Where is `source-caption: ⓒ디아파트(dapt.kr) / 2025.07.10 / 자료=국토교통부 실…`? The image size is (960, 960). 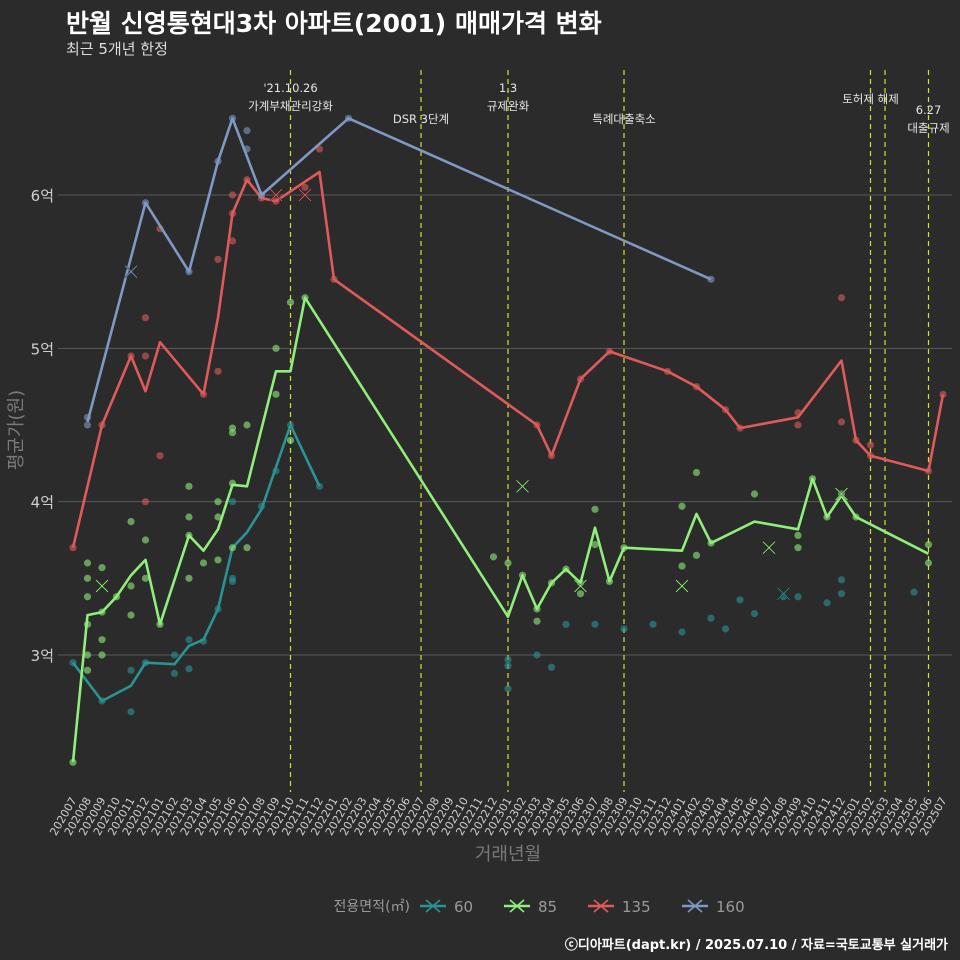
source-caption: ⓒ디아파트(dapt.kr) / 2025.07.10 / 자료=국토교통부 실… is located at coordinates (756, 945).